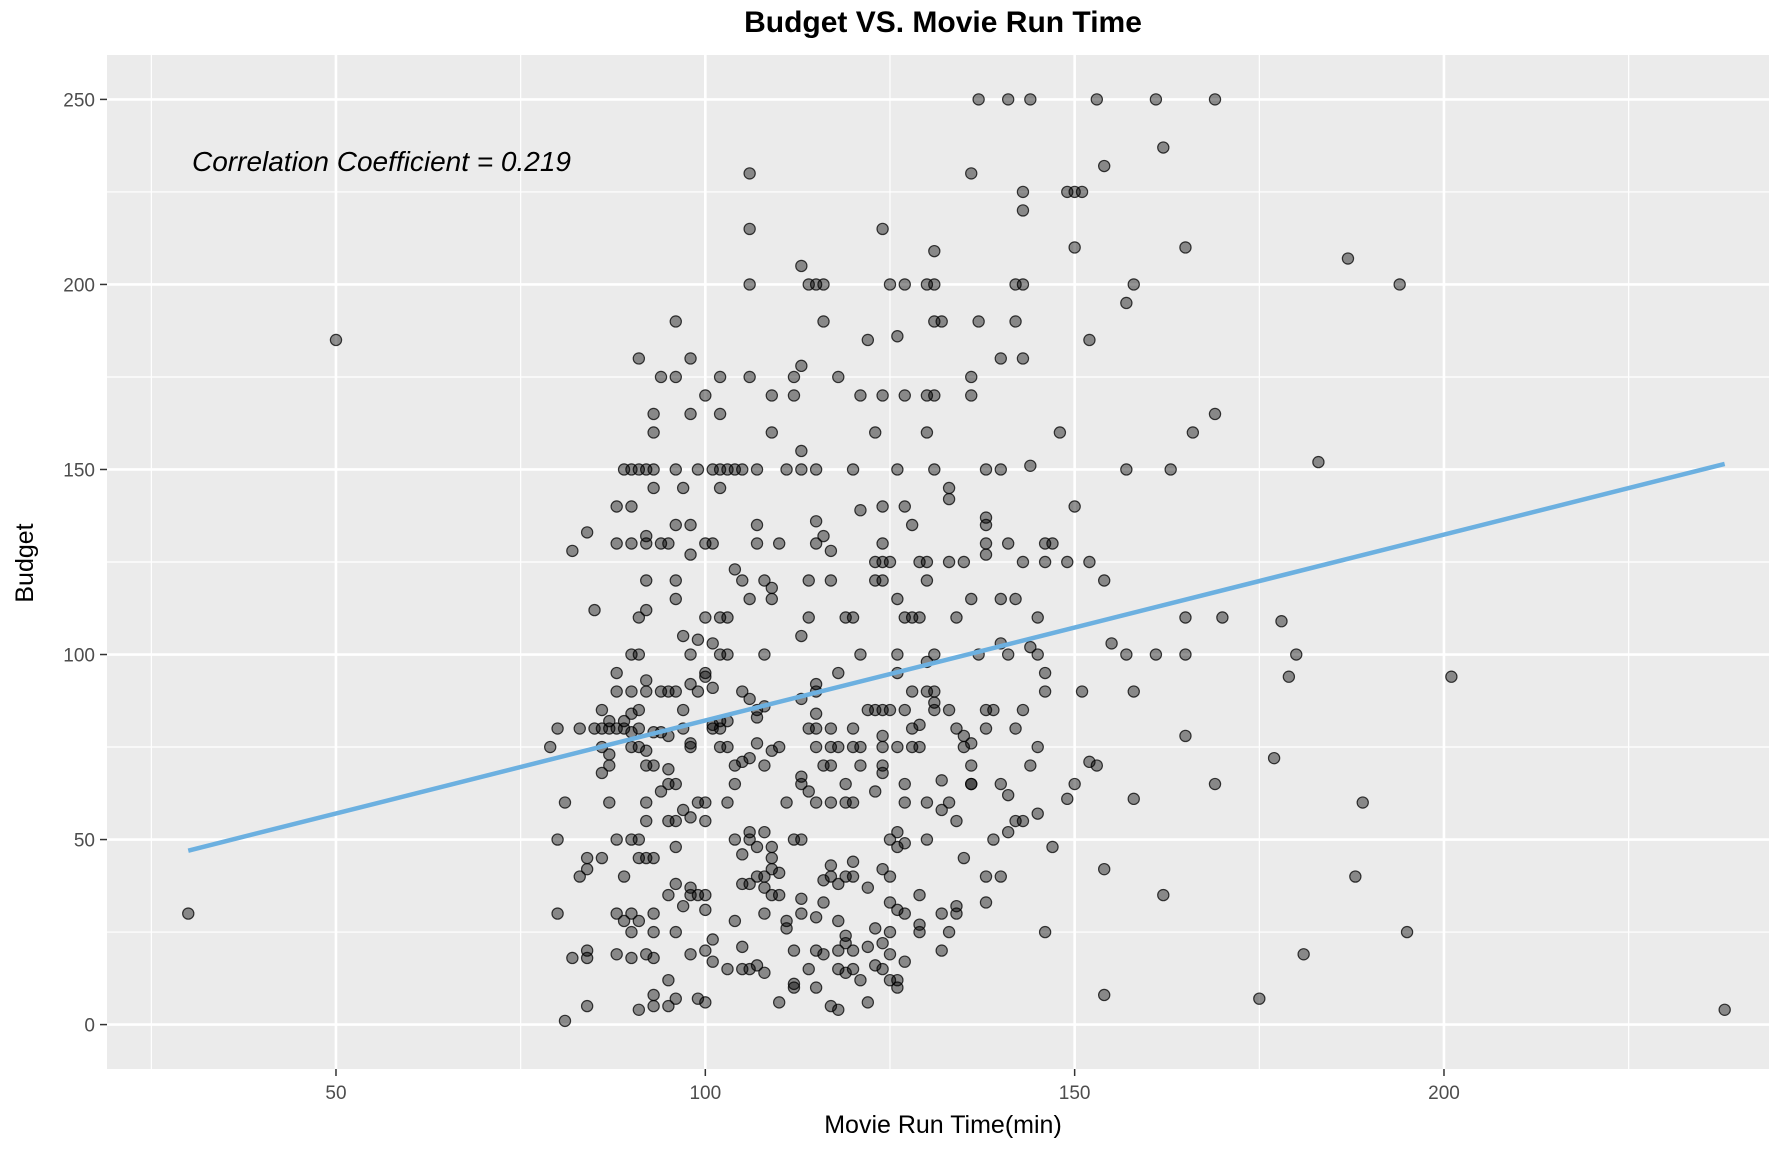 This screenshot has height=1150, width=1784. What do you see at coordinates (705, 1093) in the screenshot?
I see `x-tick-label: 100` at bounding box center [705, 1093].